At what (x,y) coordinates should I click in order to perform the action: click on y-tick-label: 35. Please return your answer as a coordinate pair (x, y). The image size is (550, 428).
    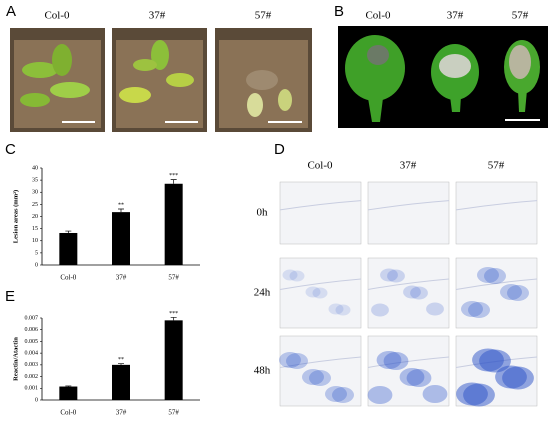
    Looking at the image, I should click on (35, 181).